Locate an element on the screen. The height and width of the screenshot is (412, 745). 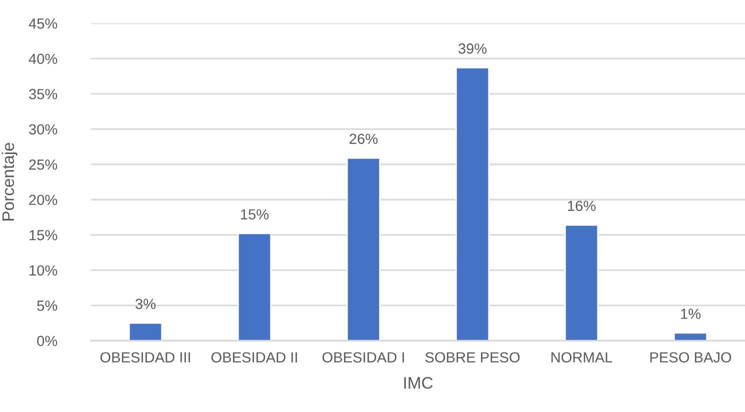
y-tick-label: 10% is located at coordinates (44, 270).